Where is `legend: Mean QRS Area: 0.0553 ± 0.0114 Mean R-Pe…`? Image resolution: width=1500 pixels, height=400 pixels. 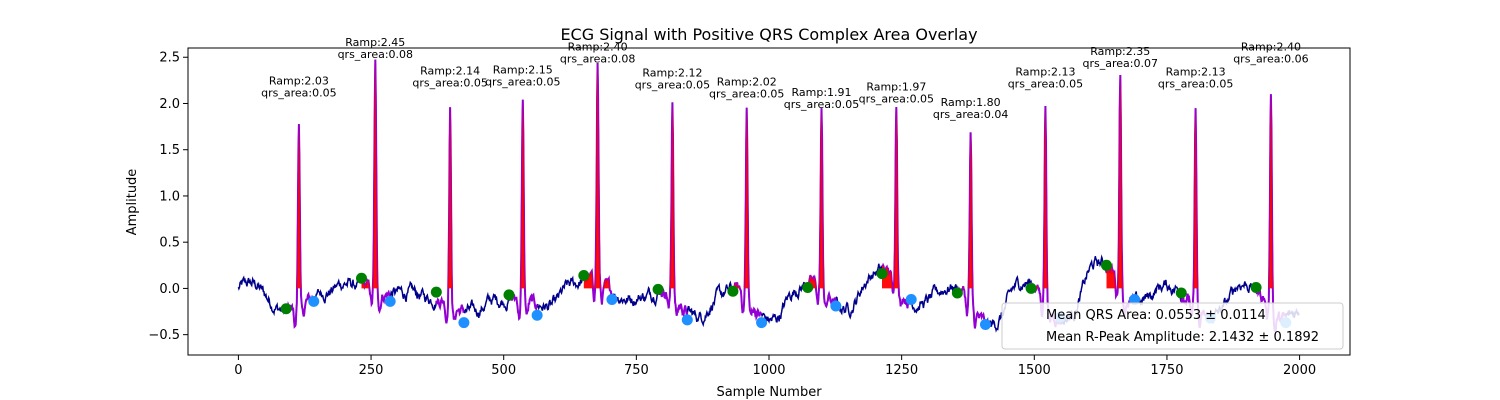 legend: Mean QRS Area: 0.0553 ± 0.0114 Mean R-Pe… is located at coordinates (1172, 326).